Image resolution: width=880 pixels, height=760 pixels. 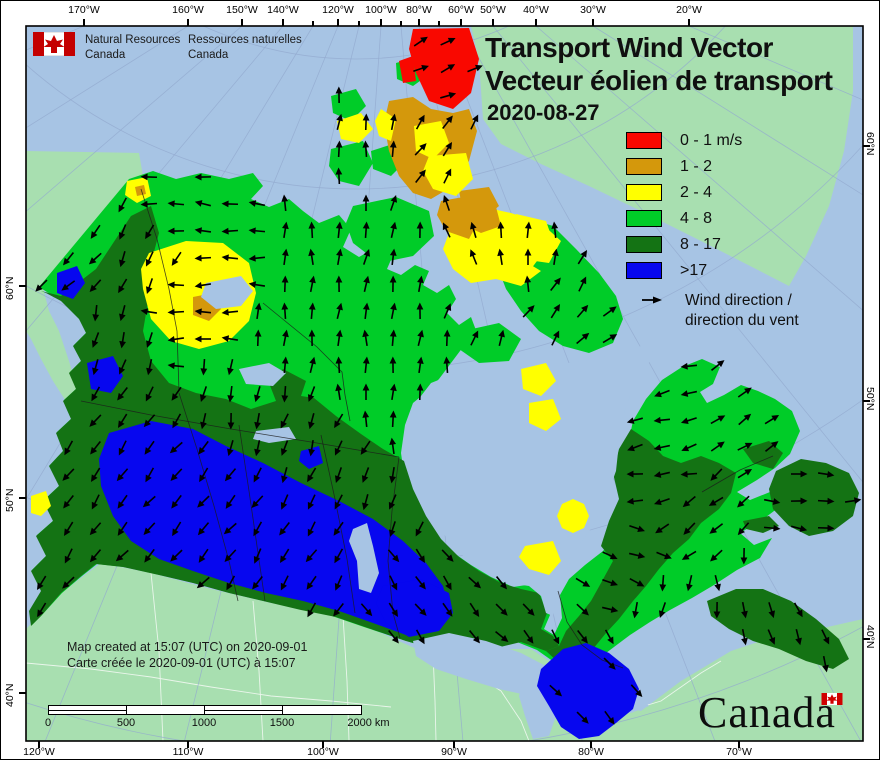 I want to click on legend-label: >17, so click(x=694, y=270).